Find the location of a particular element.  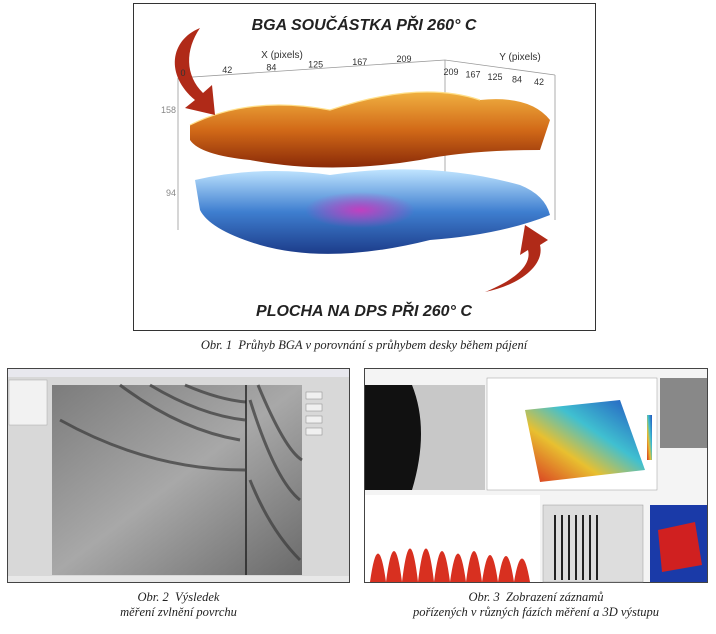

y-tick-label: 209 is located at coordinates (450, 72).